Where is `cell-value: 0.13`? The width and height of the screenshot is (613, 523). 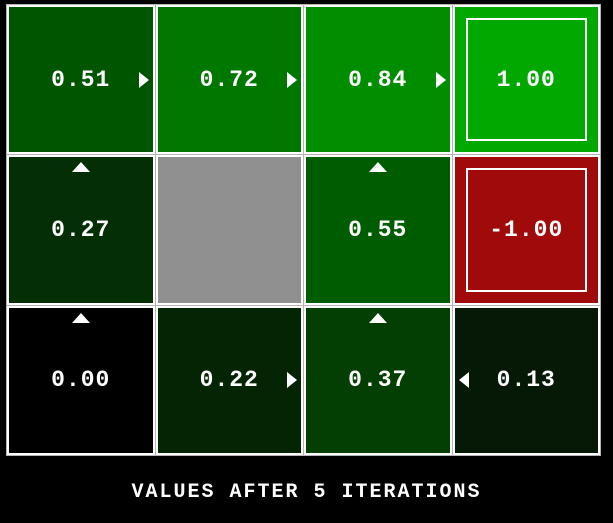 cell-value: 0.13 is located at coordinates (526, 380).